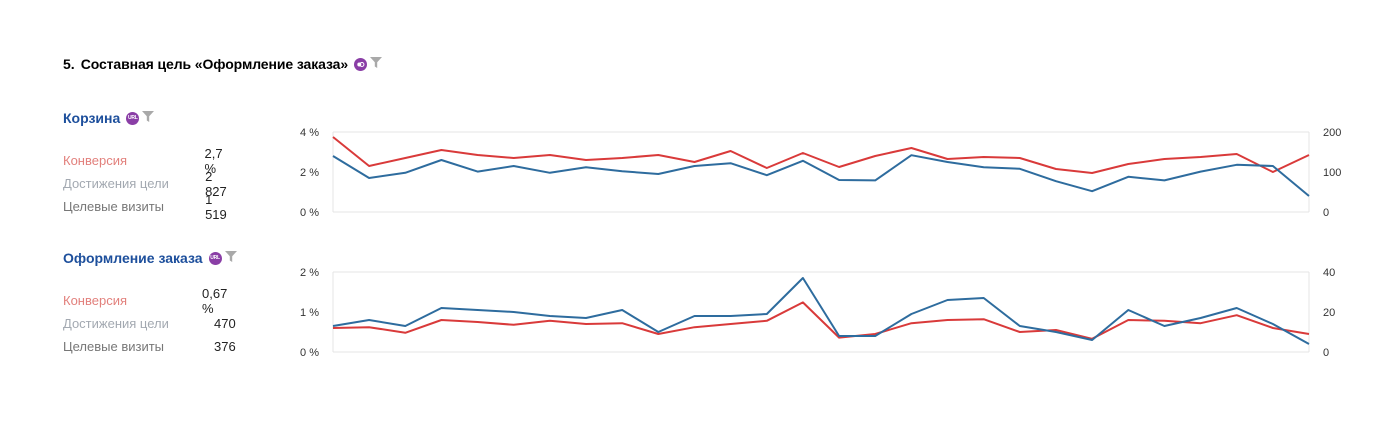  Describe the element at coordinates (69, 64) in the screenshot. I see `goal-number: 5.` at that location.